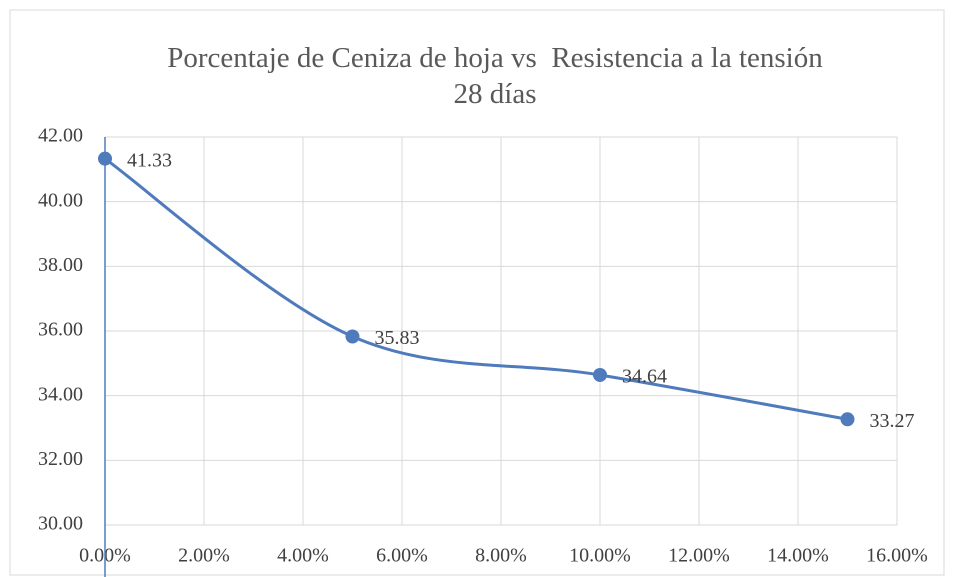 This screenshot has width=955, height=577. I want to click on y-tick-label: 40.00, so click(60, 200).